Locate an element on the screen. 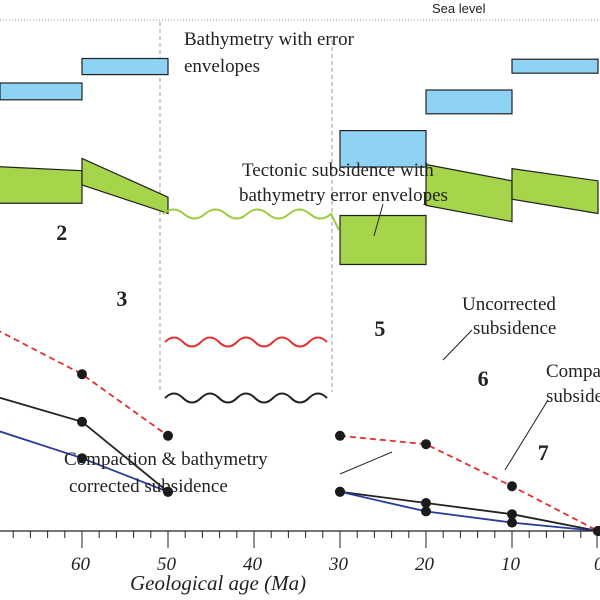 The height and width of the screenshot is (600, 600). compaction-annotation-line2: subsidence is located at coordinates (573, 396).